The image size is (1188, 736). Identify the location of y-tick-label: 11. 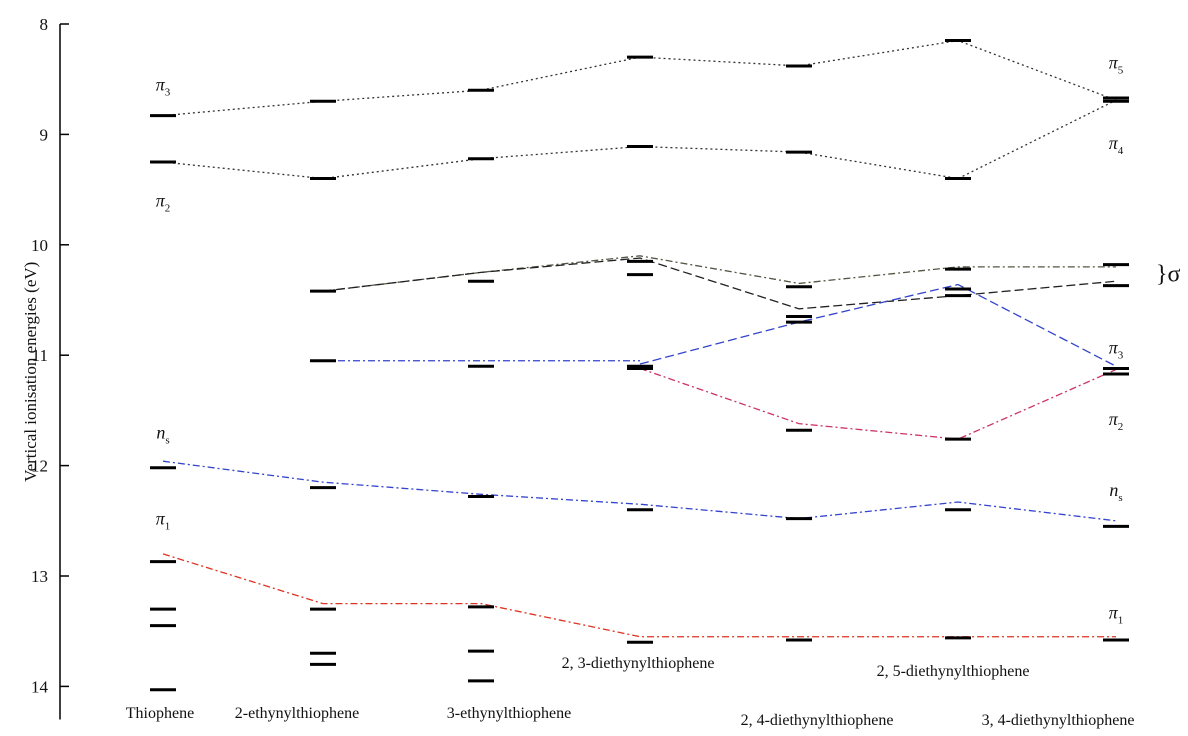
(40, 355).